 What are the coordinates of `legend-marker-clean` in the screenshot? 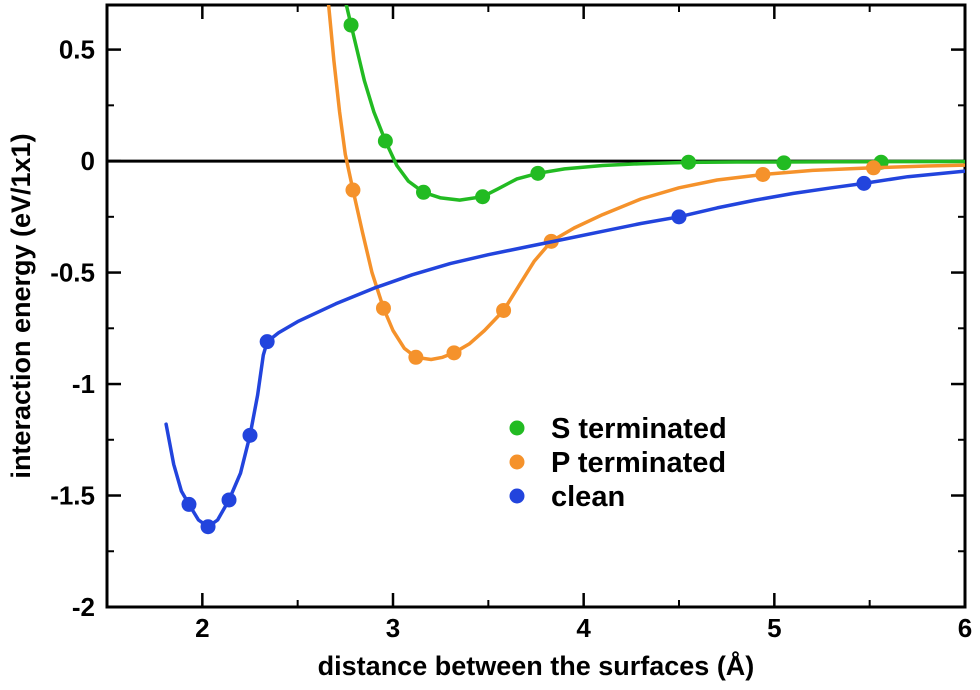 It's located at (517, 496).